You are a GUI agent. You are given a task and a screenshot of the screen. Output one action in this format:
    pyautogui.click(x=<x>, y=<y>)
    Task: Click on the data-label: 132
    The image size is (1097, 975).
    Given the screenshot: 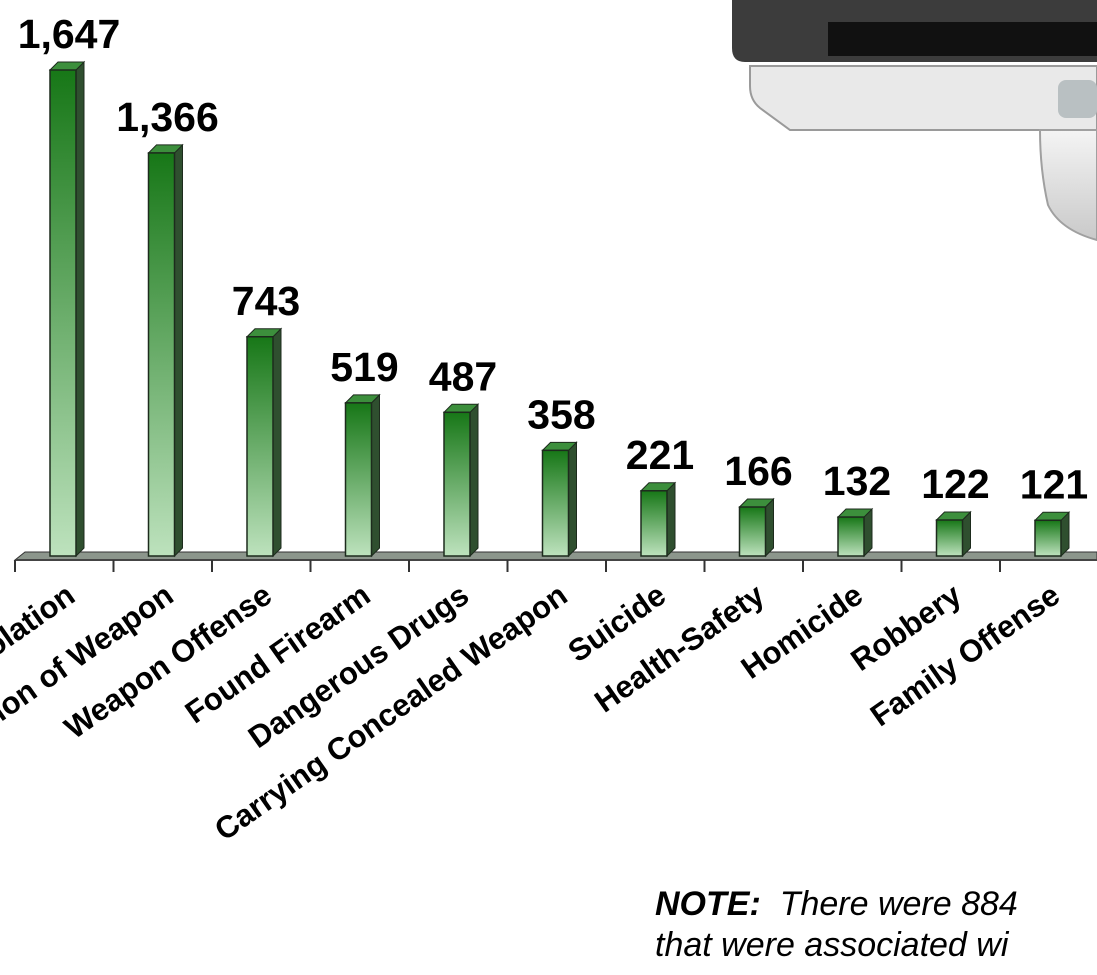 What is the action you would take?
    pyautogui.click(x=857, y=481)
    